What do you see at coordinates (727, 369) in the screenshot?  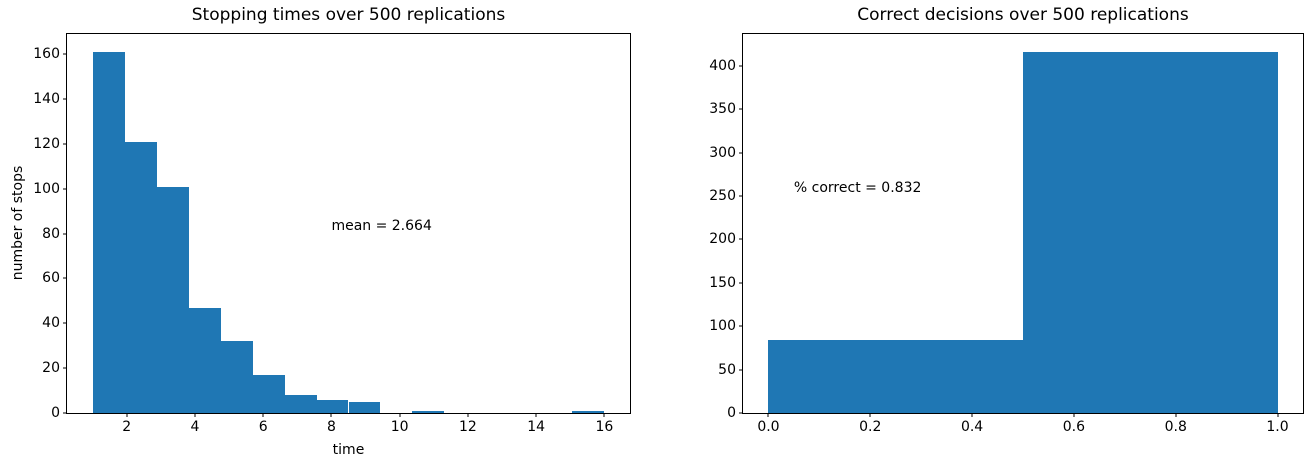 I see `y-axis-tick-label: 50` at bounding box center [727, 369].